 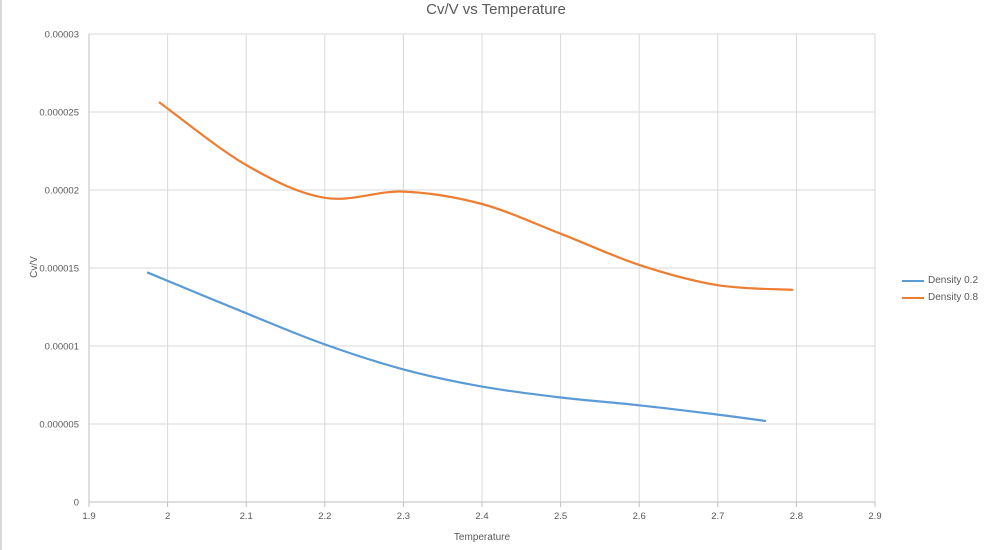 What do you see at coordinates (874, 516) in the screenshot?
I see `x-tick-label: 2.9` at bounding box center [874, 516].